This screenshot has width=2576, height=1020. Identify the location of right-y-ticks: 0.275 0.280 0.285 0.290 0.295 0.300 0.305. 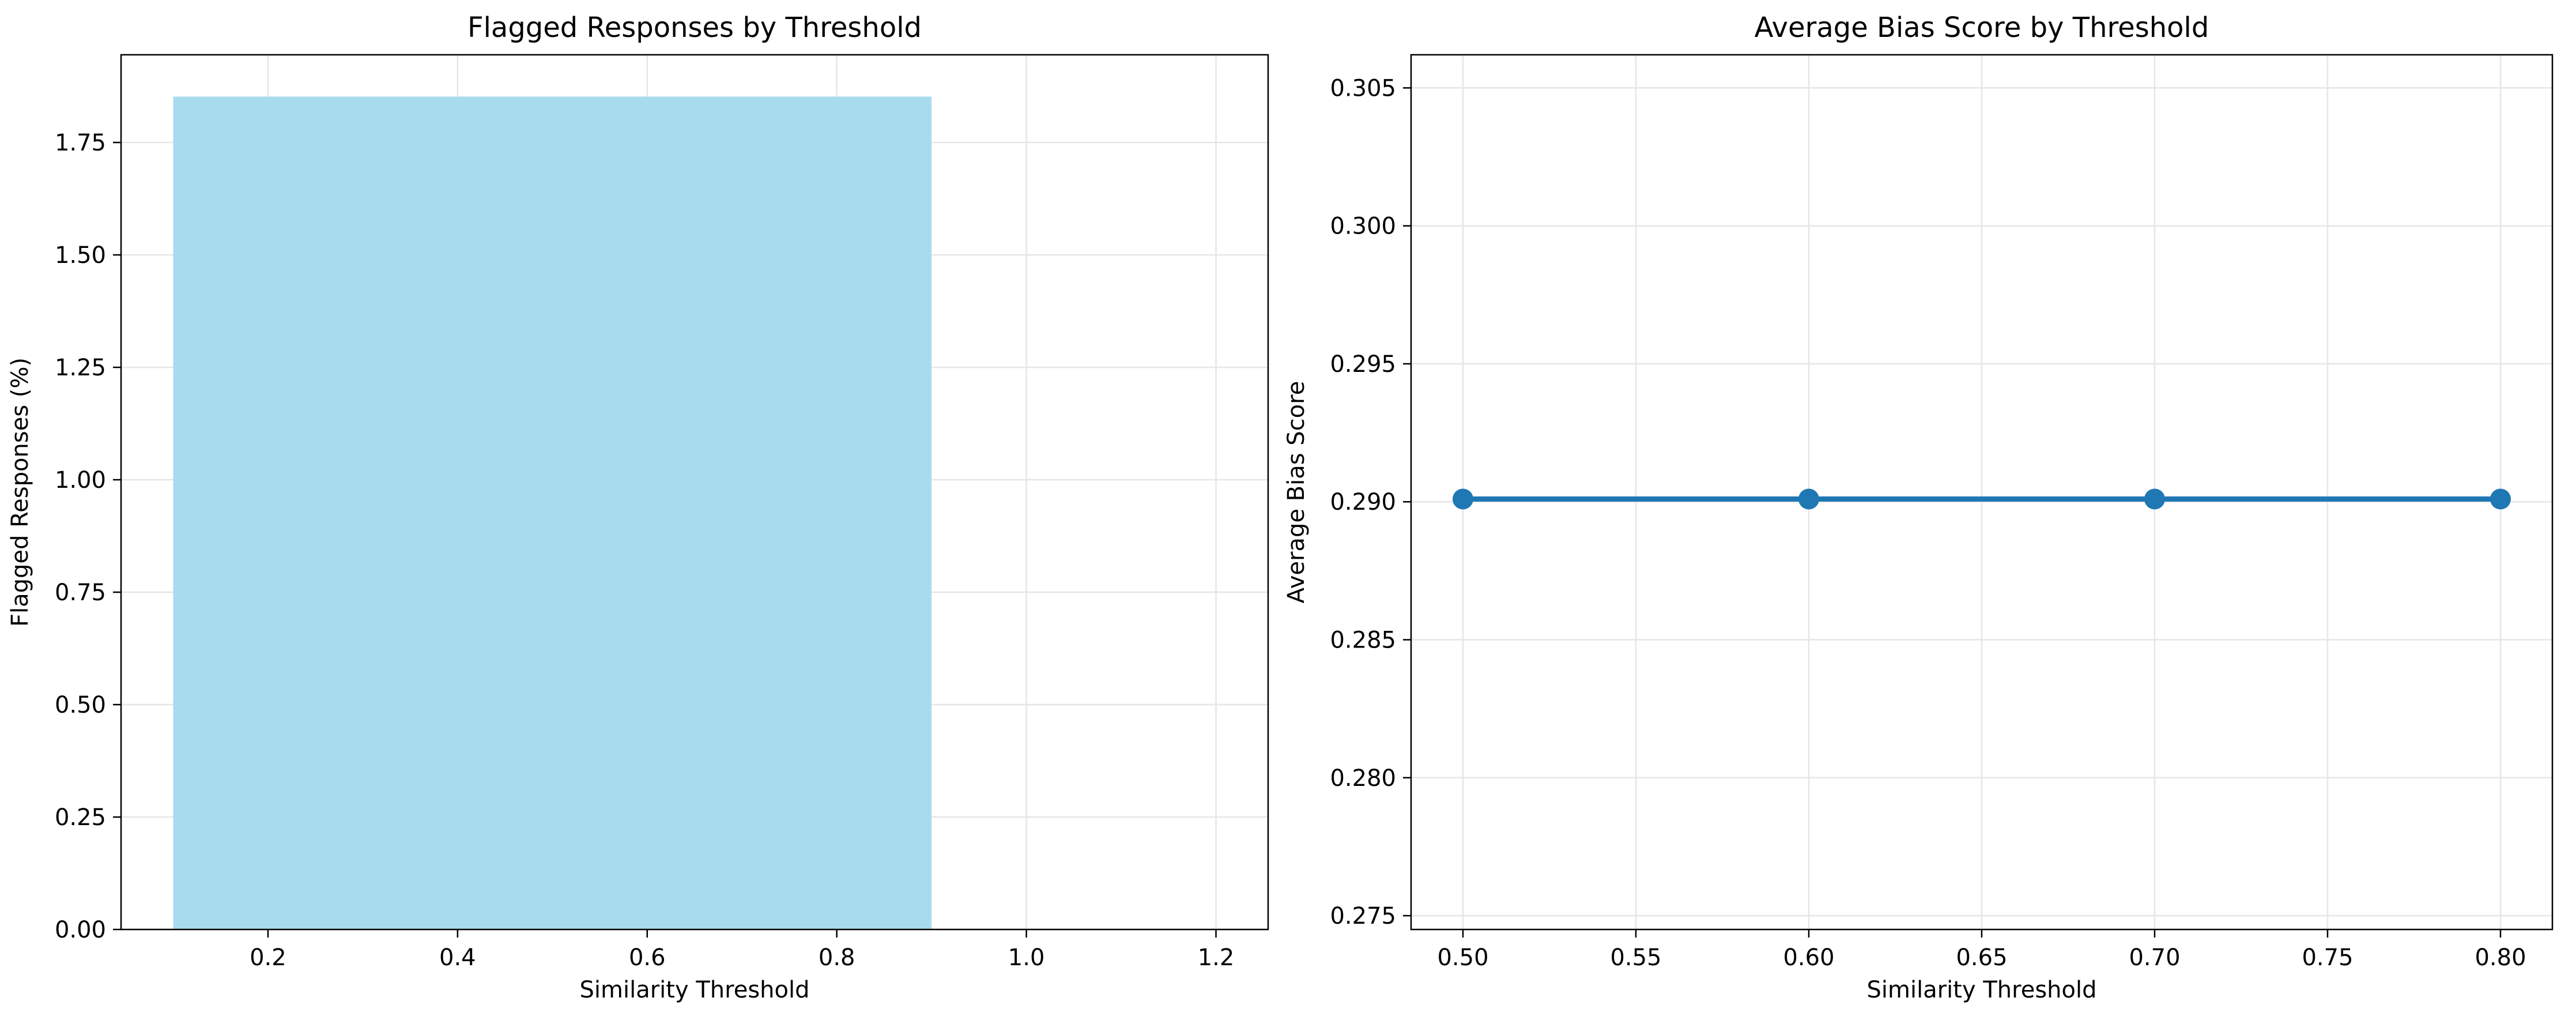
(1370, 502).